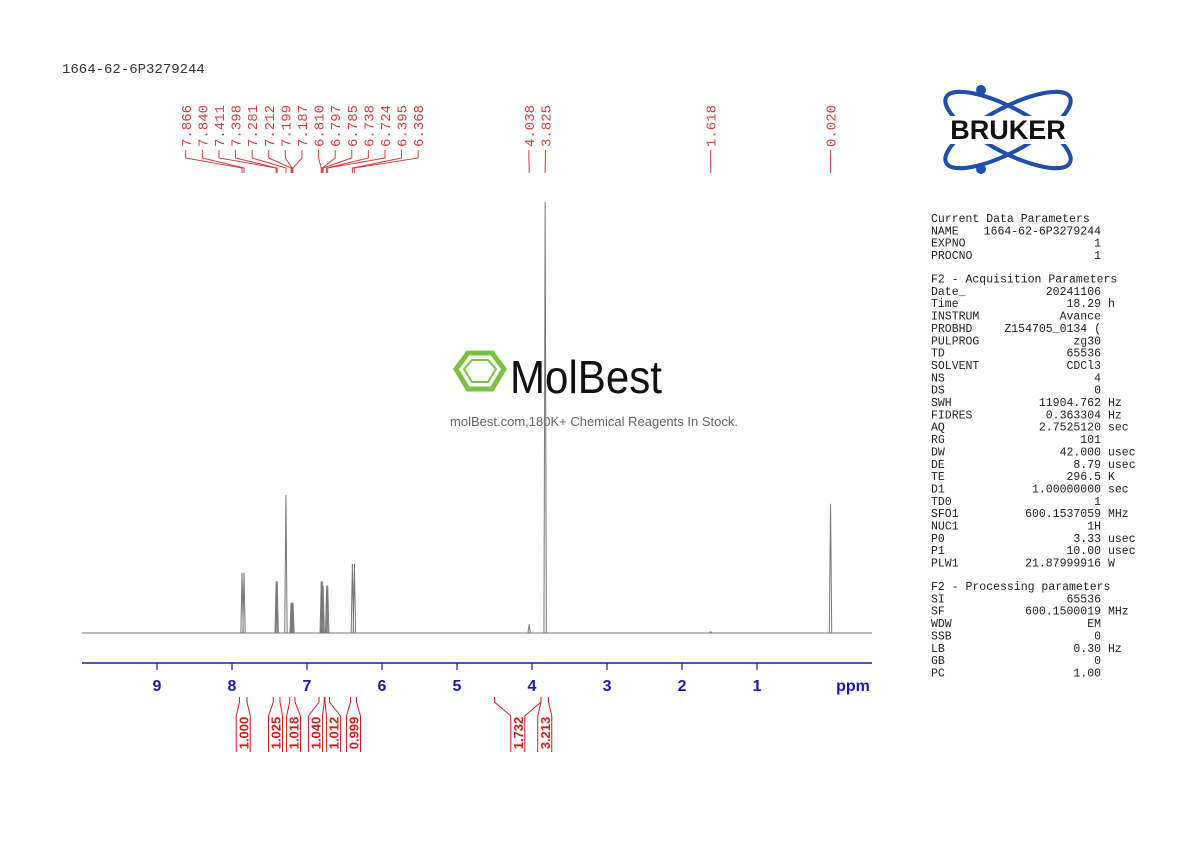 This screenshot has height=842, width=1190. Describe the element at coordinates (1087, 539) in the screenshot. I see `parameter-value: 3.33` at that location.